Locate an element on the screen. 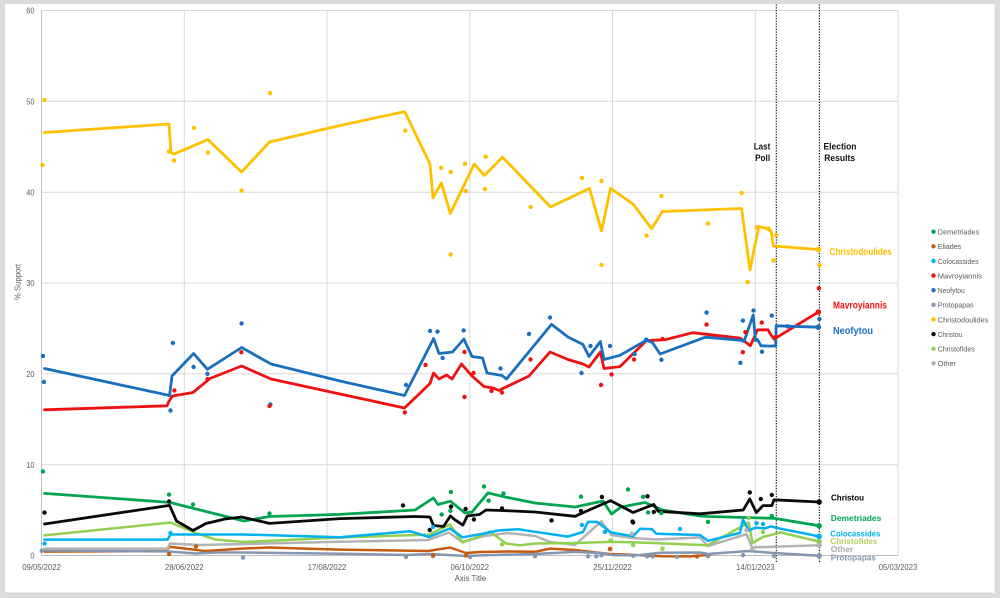 Image resolution: width=1000 pixels, height=598 pixels. svg-text: 20 is located at coordinates (30, 374).